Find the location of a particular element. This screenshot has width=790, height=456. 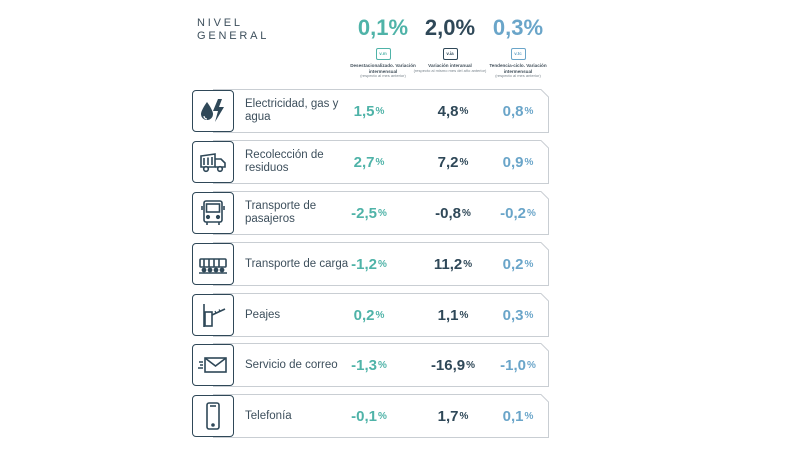

row-mail: Servicio de correo -1,3% -16,9% -1,0% is located at coordinates (370, 365).